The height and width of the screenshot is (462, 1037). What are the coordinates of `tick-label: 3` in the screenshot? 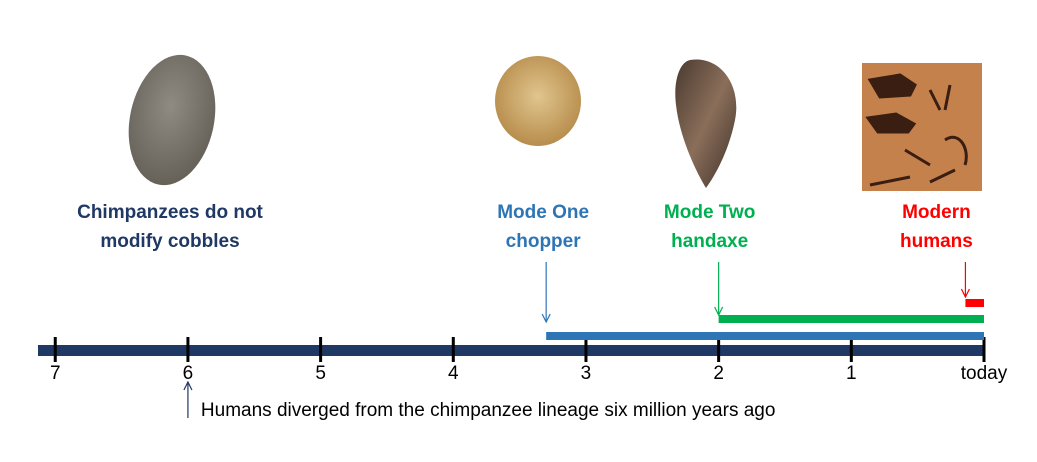 It's located at (586, 373).